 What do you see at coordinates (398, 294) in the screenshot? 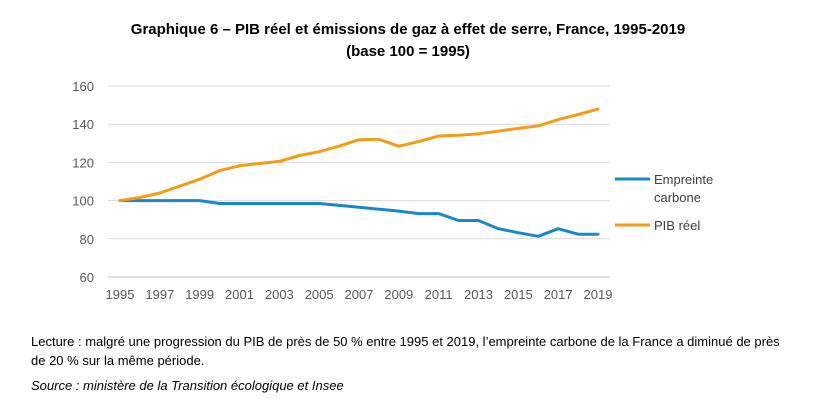
I see `x-tick-label: 2009` at bounding box center [398, 294].